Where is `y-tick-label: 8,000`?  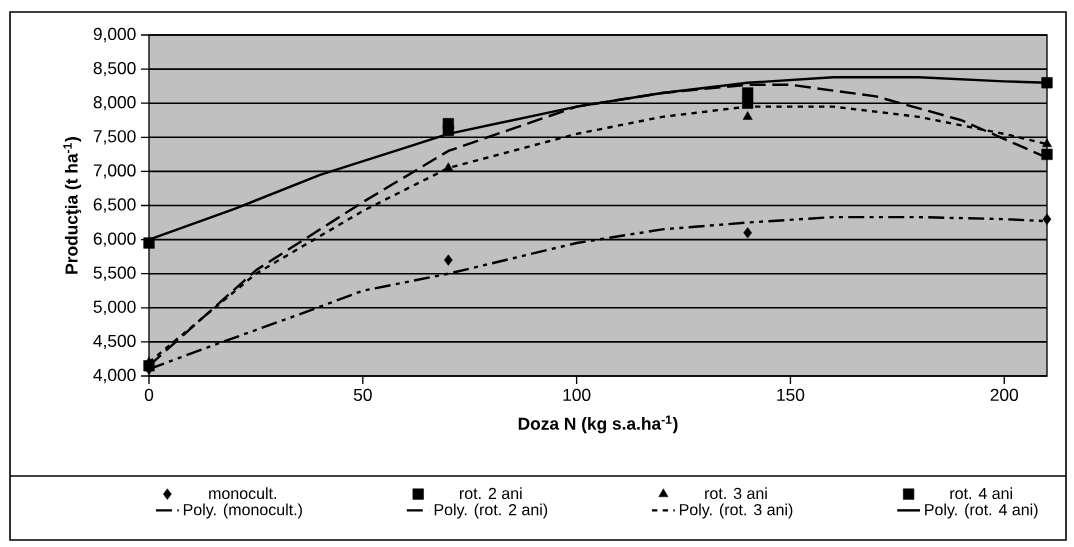
y-tick-label: 8,000 is located at coordinates (114, 103).